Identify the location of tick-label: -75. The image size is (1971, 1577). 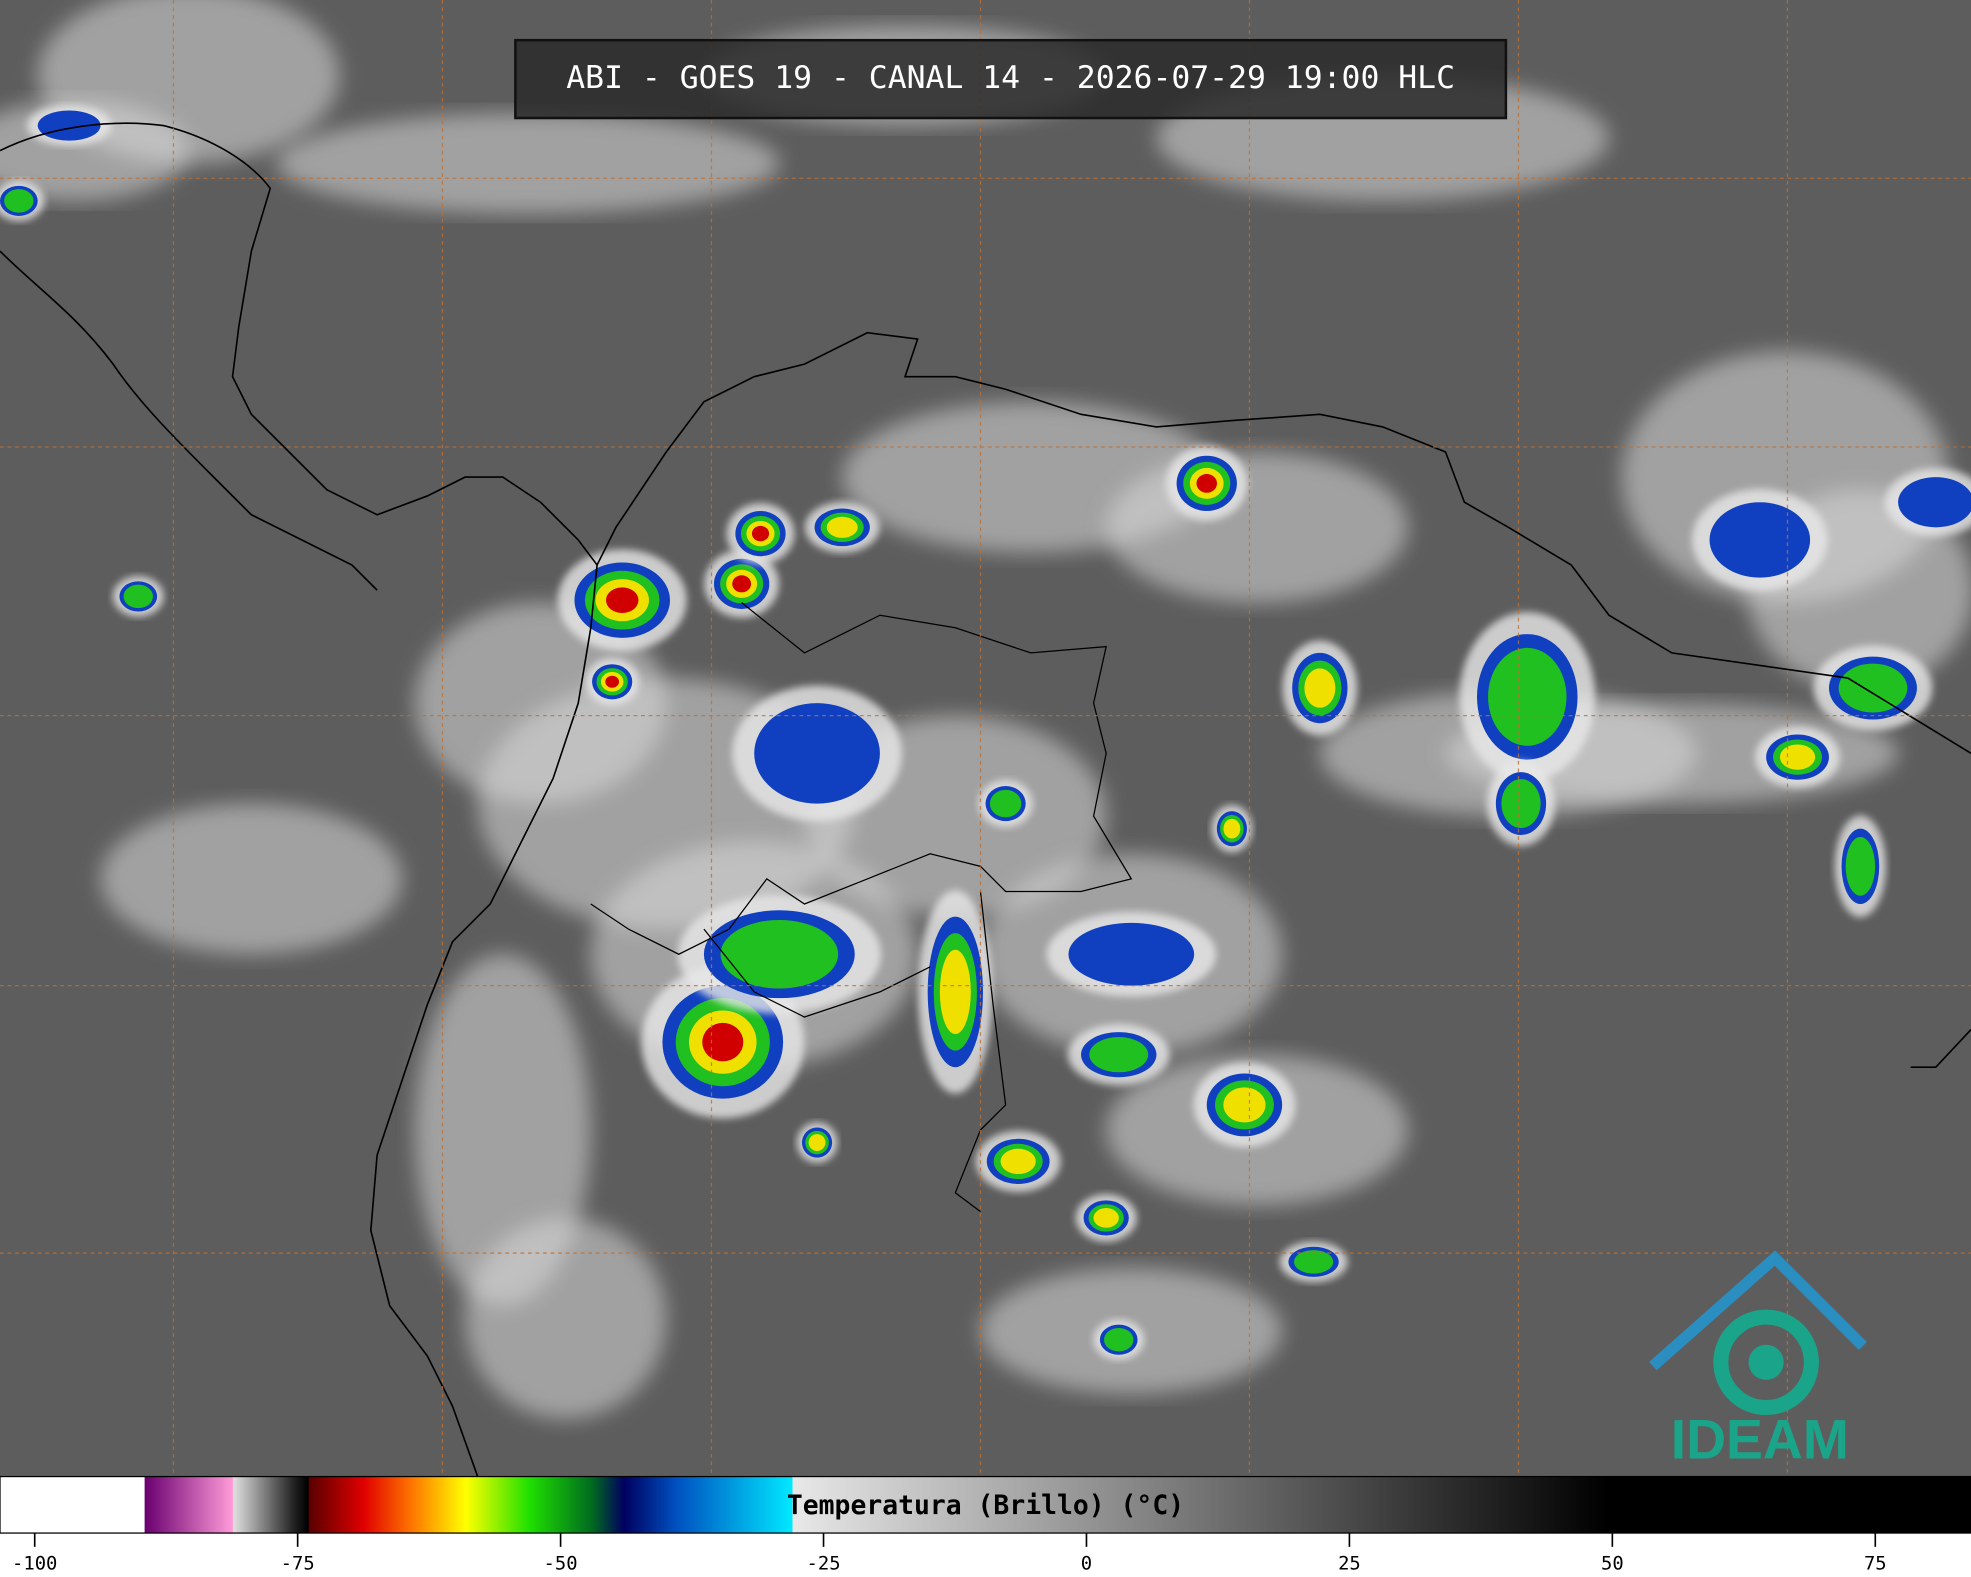
(298, 1563).